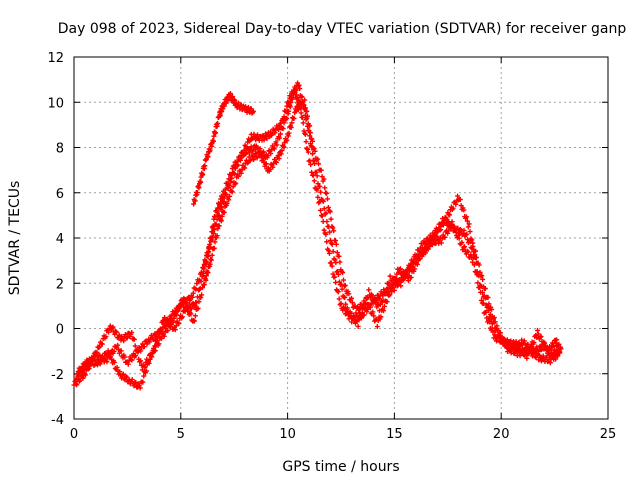 The width and height of the screenshot is (640, 484). I want to click on y-tick-label: 6, so click(60, 194).